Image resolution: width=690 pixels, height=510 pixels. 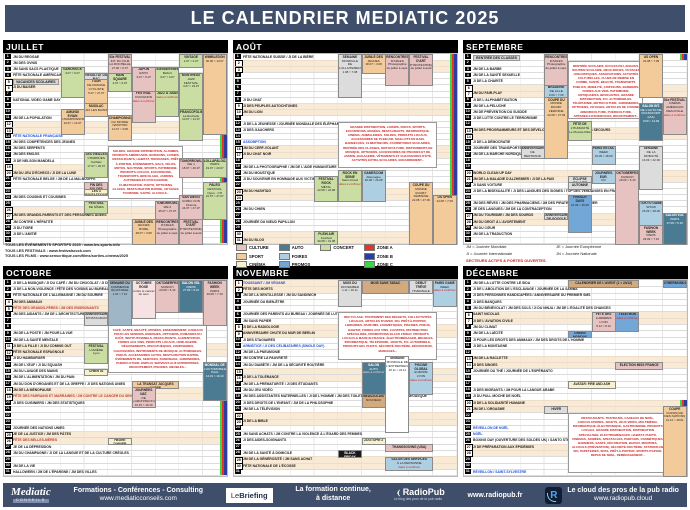 What do you see at coordinates (31, 491) in the screenshot?
I see `mediatic-wordmark: Mediatic` at bounding box center [31, 491].